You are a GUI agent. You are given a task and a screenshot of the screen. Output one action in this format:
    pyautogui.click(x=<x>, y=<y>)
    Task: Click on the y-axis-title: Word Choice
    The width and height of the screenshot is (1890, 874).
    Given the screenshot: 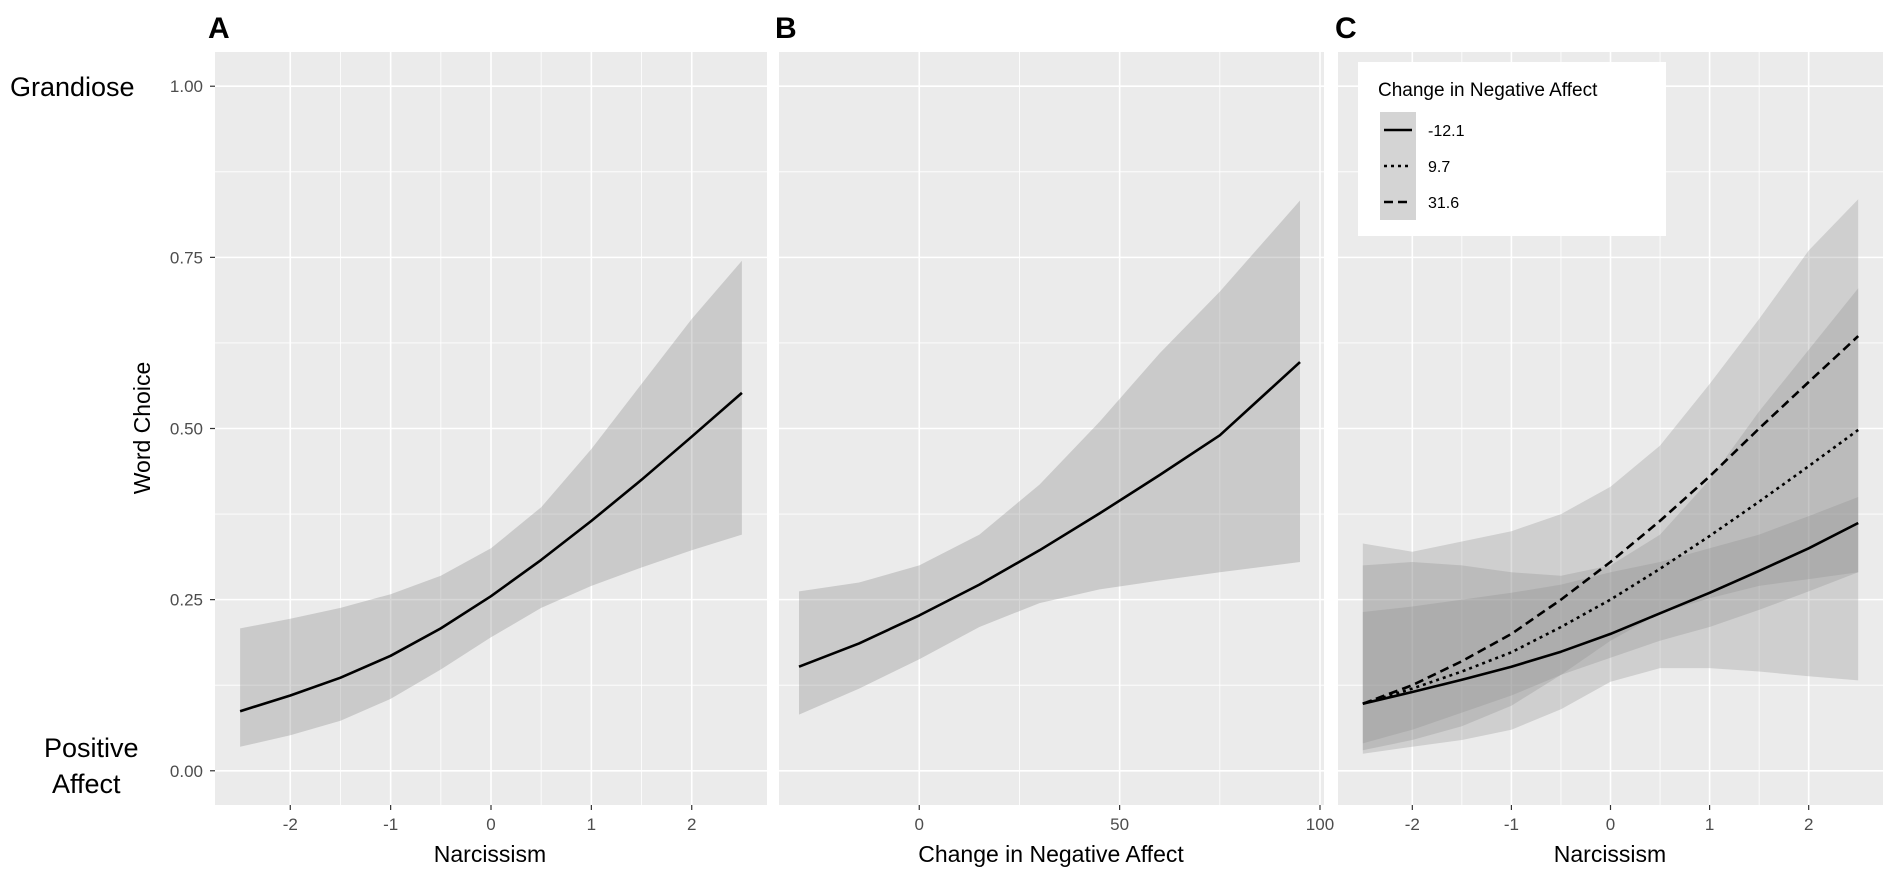 What is the action you would take?
    pyautogui.click(x=142, y=428)
    